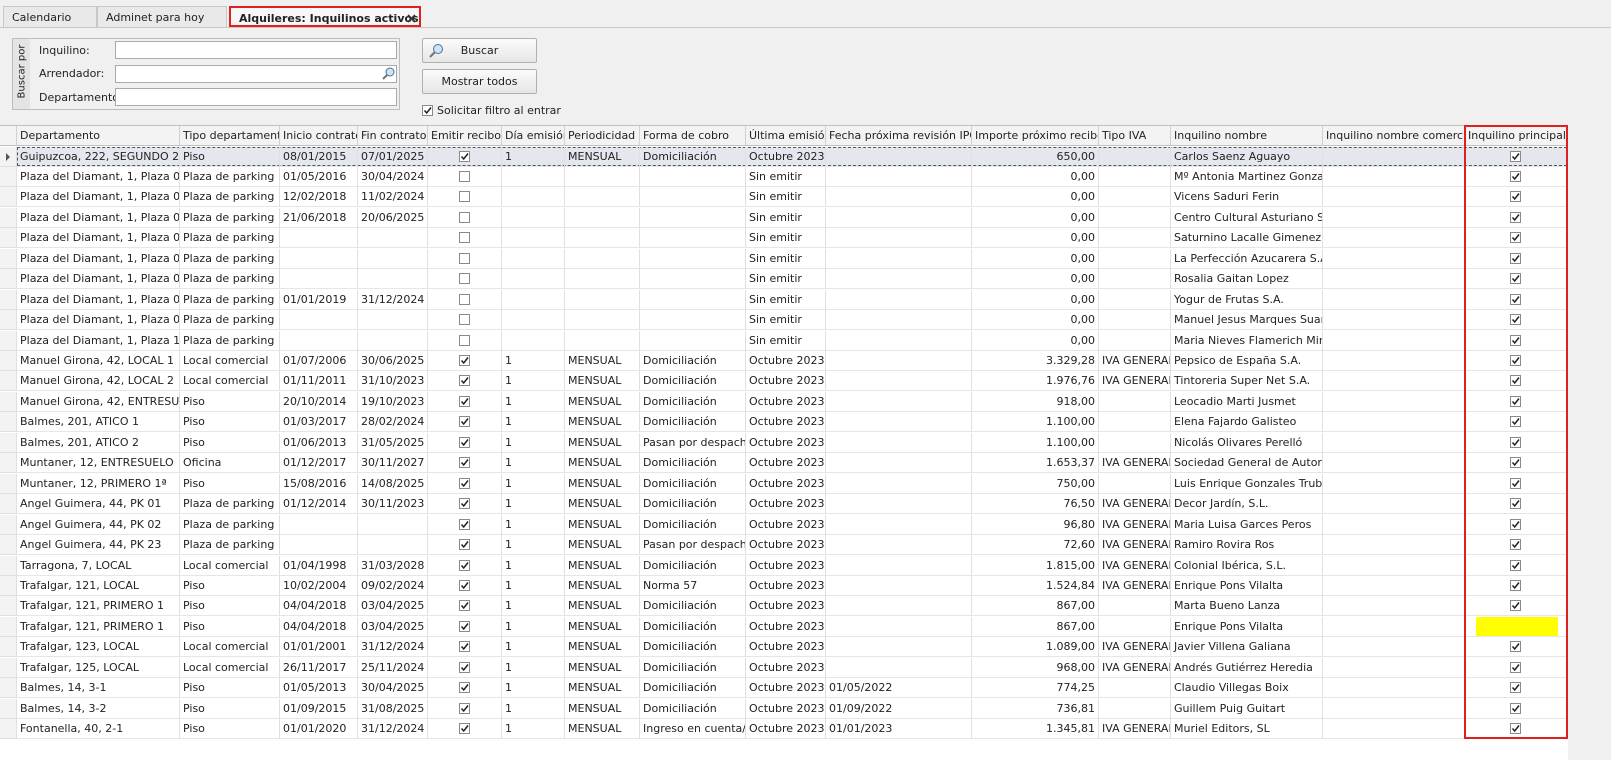  I want to click on column-header: Importe próximo recibo, so click(1035, 136).